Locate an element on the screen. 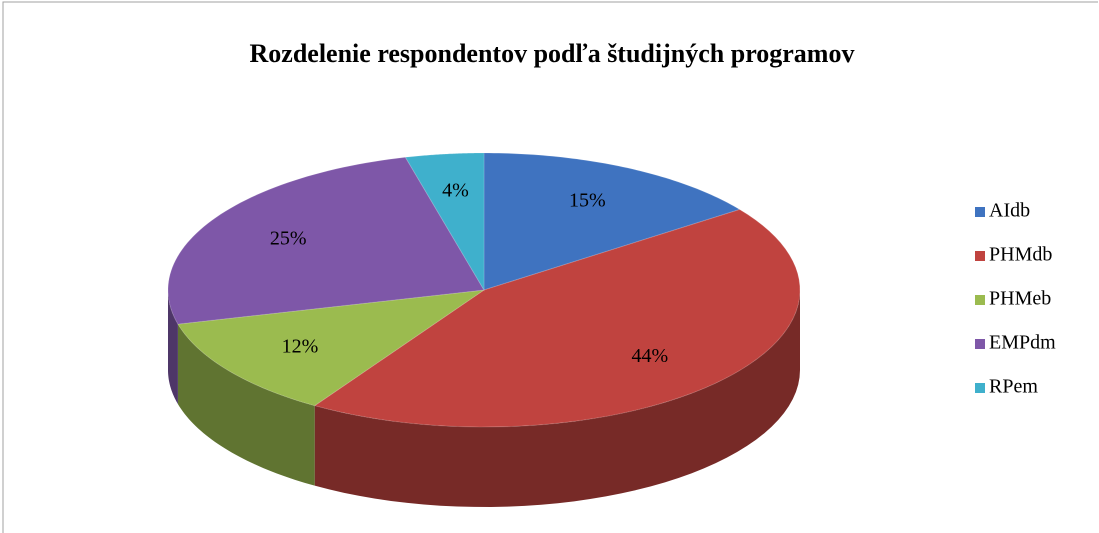 The image size is (1099, 533). data-label: 4% is located at coordinates (455, 191).